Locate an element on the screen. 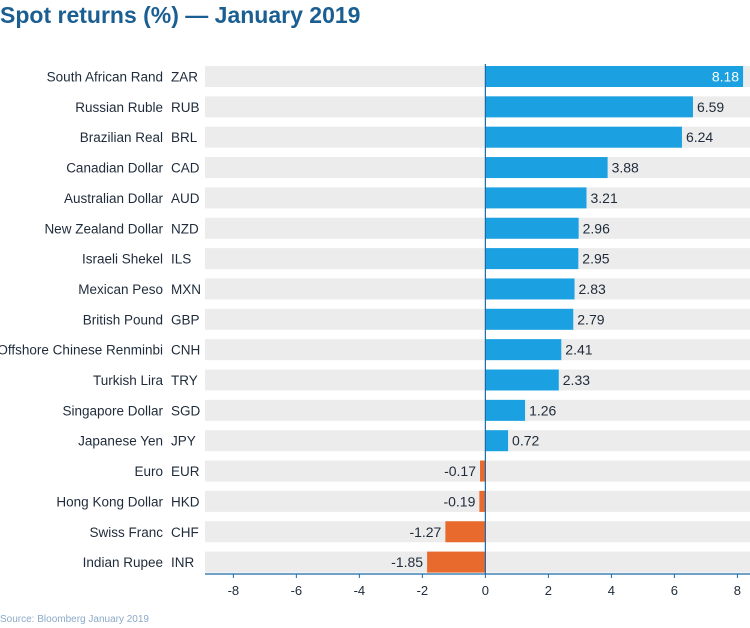  category-label: Brazilian Real is located at coordinates (121, 137).